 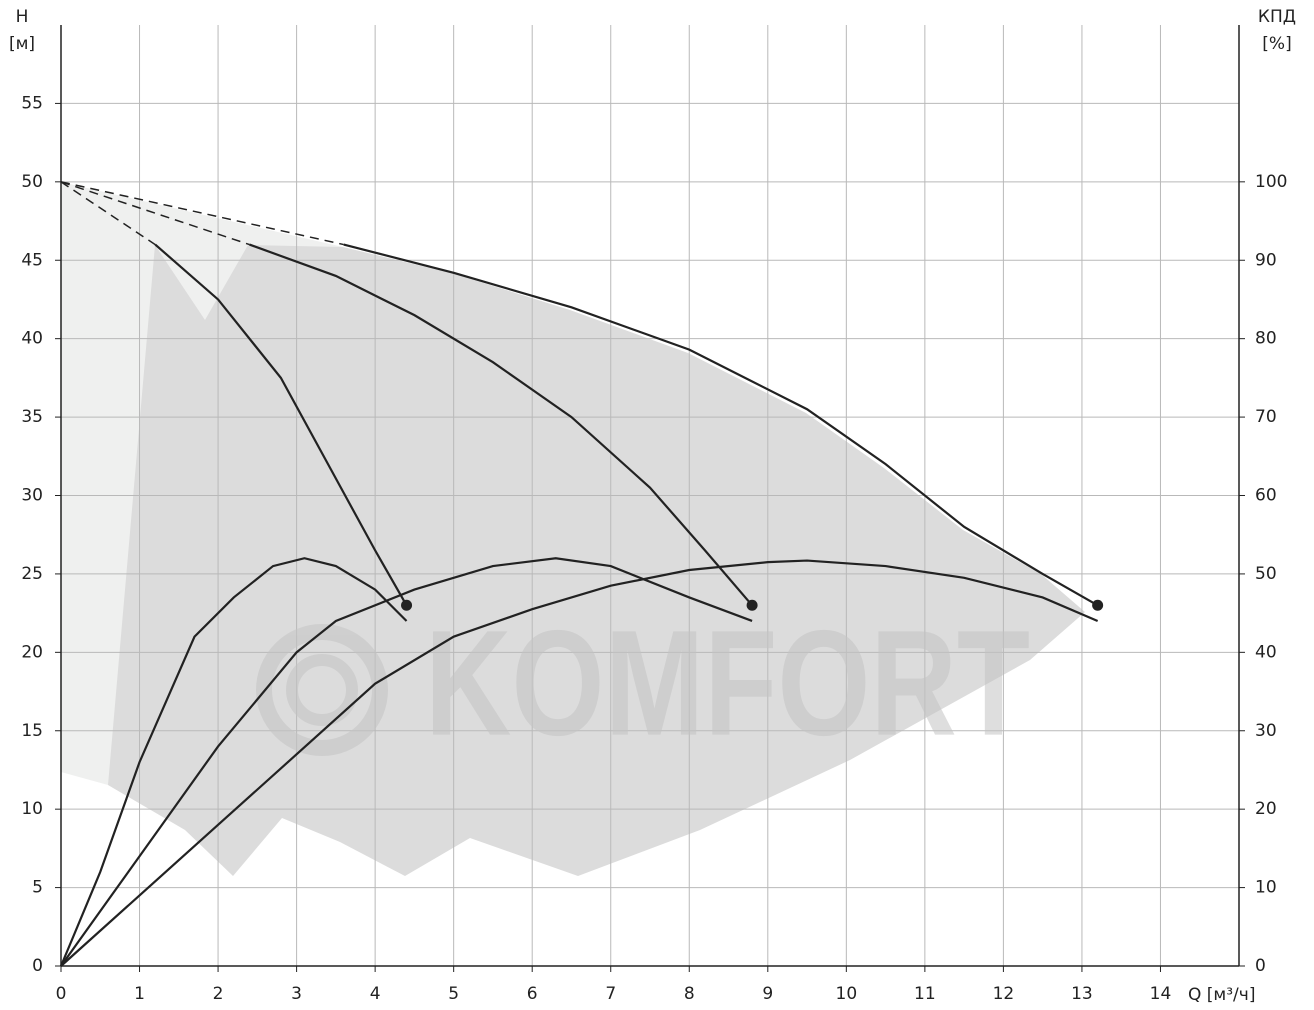 I want to click on y2-tick-label: 0, so click(x=1260, y=966).